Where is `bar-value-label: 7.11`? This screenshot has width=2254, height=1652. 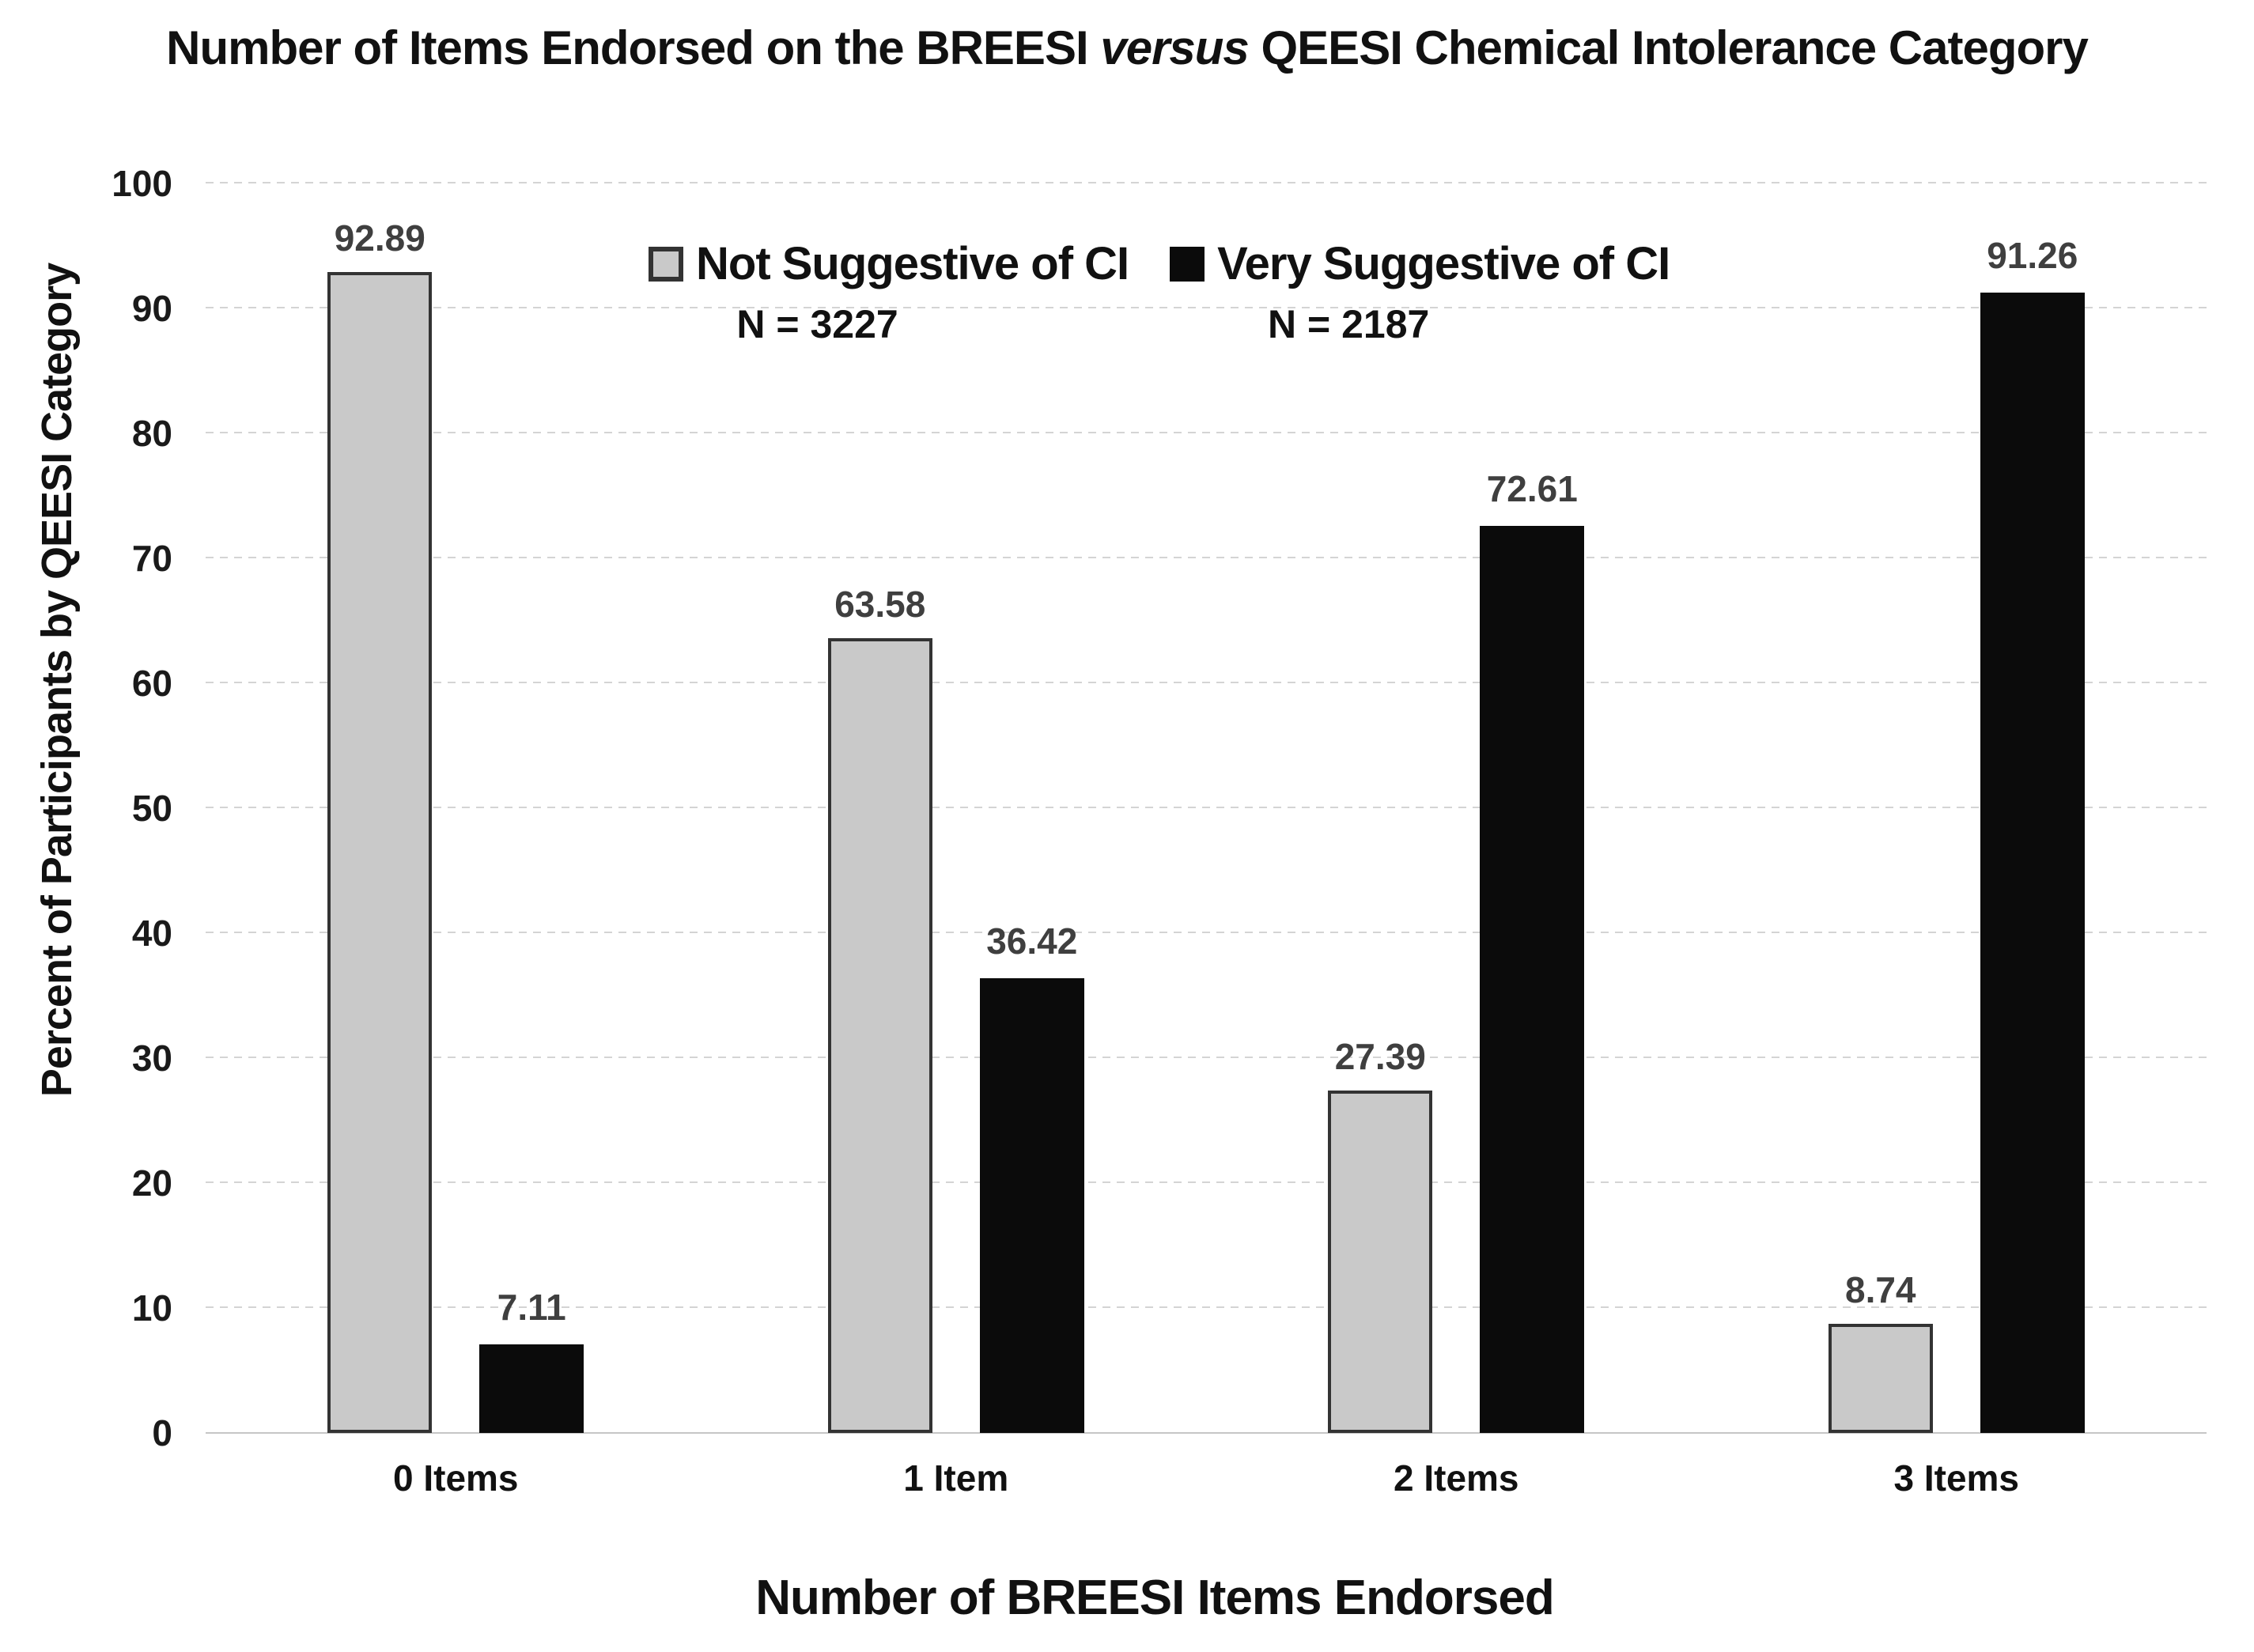
bar-value-label: 7.11 is located at coordinates (531, 1307).